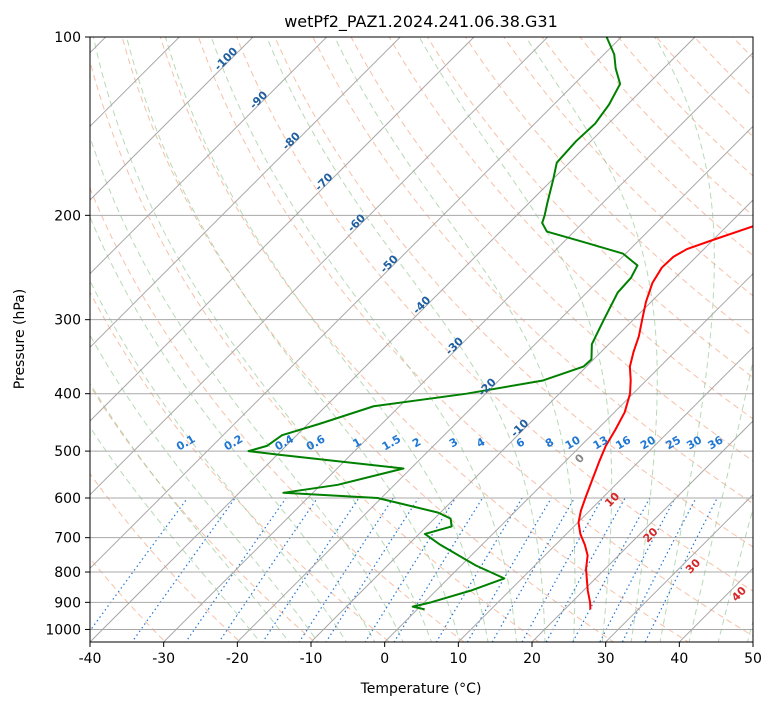 This screenshot has width=775, height=708. I want to click on y-tick-label: 900, so click(67, 603).